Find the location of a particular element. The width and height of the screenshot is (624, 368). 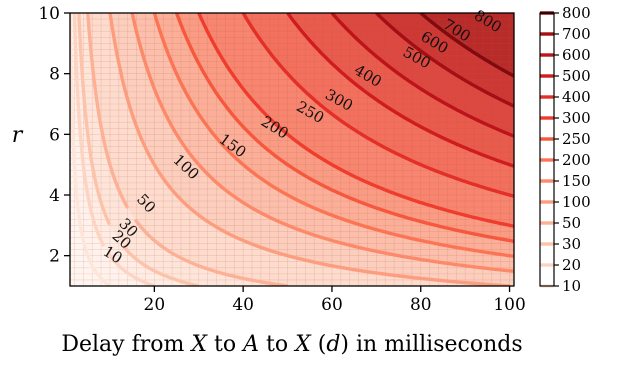

x-tick-label: 80 is located at coordinates (421, 305).